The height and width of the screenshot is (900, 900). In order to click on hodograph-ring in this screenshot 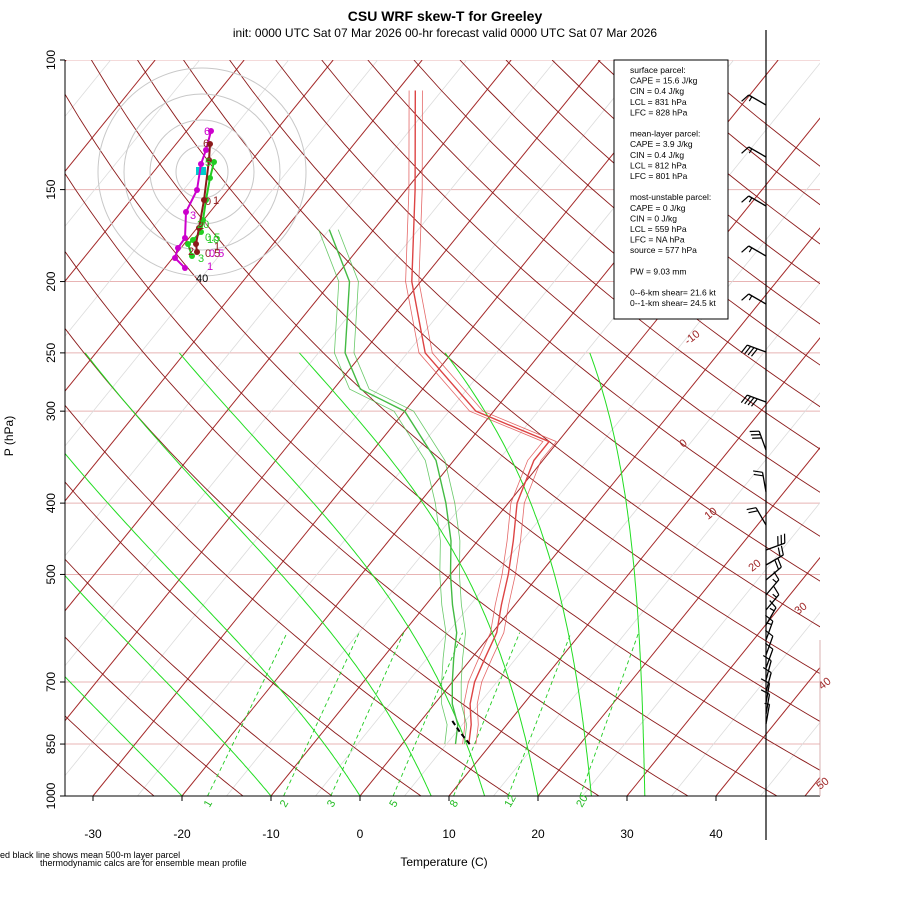, I will do `click(202, 172)`.